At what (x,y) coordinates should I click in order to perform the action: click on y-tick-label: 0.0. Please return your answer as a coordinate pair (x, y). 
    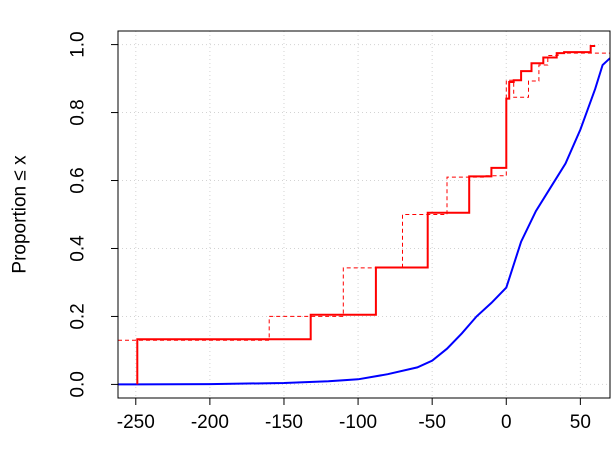
    Looking at the image, I should click on (78, 384).